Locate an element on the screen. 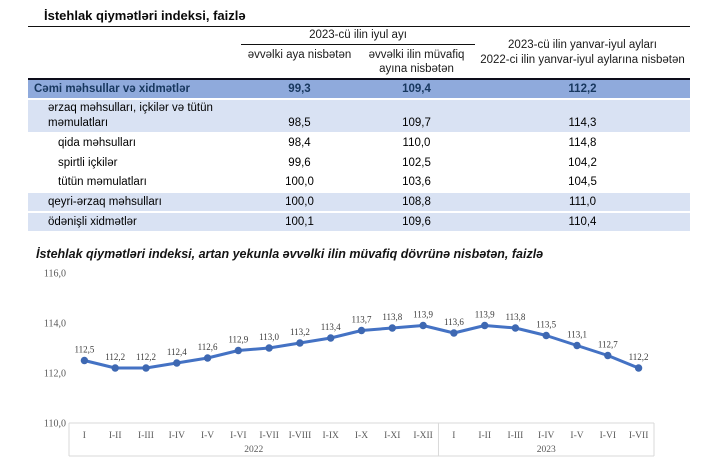  row-value-prev-year-month: 110,0 is located at coordinates (416, 144).